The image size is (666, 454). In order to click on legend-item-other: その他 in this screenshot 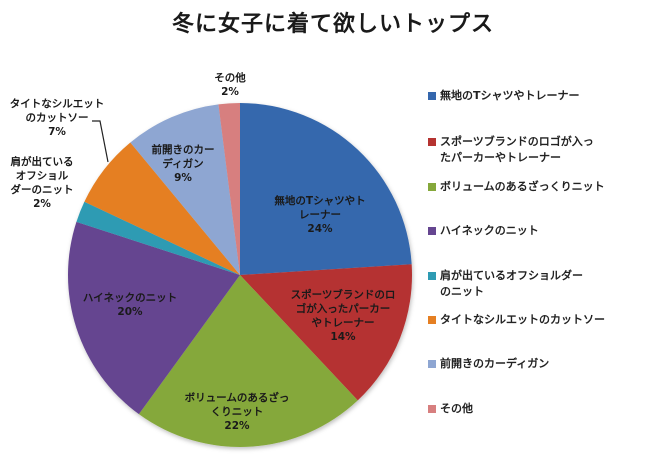, I will do `click(536, 409)`.